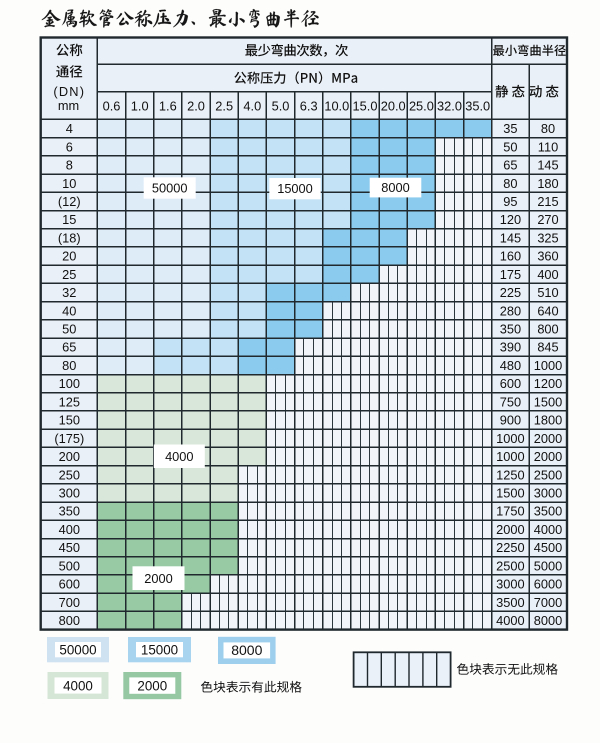 This screenshot has height=743, width=600. Describe the element at coordinates (547, 292) in the screenshot. I see `svg-text: 510` at that location.